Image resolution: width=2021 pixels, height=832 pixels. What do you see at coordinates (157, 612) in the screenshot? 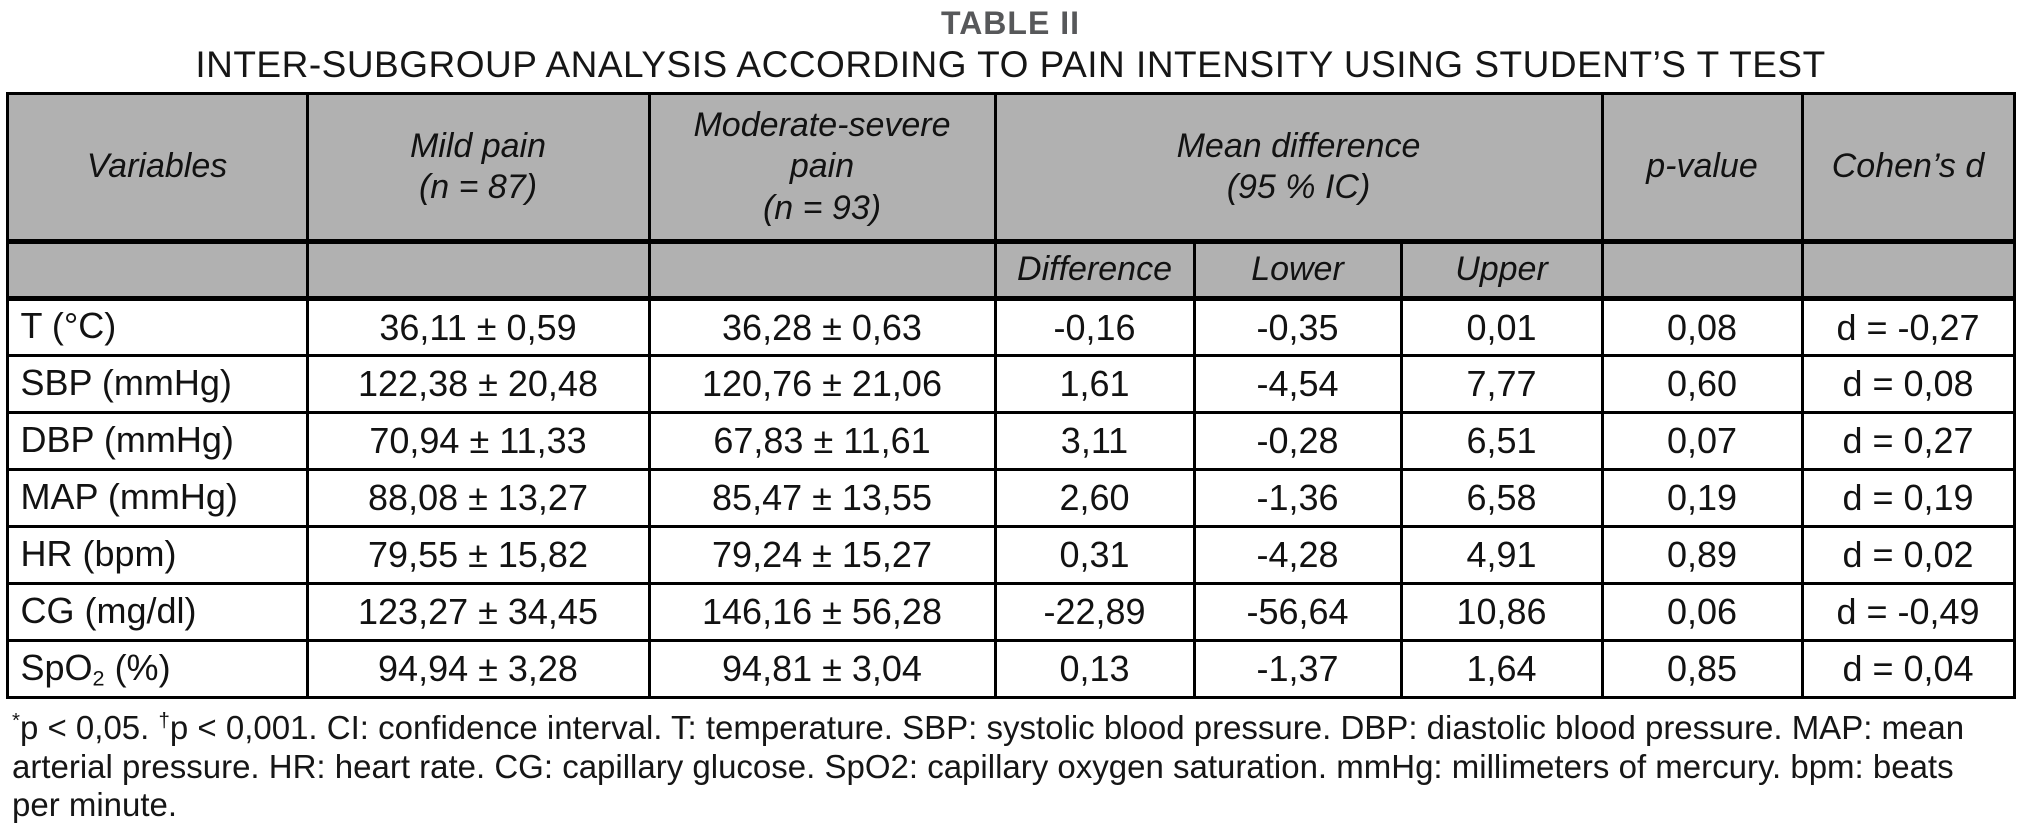
I see `cell-variable: CG (mg/dl)` at bounding box center [157, 612].